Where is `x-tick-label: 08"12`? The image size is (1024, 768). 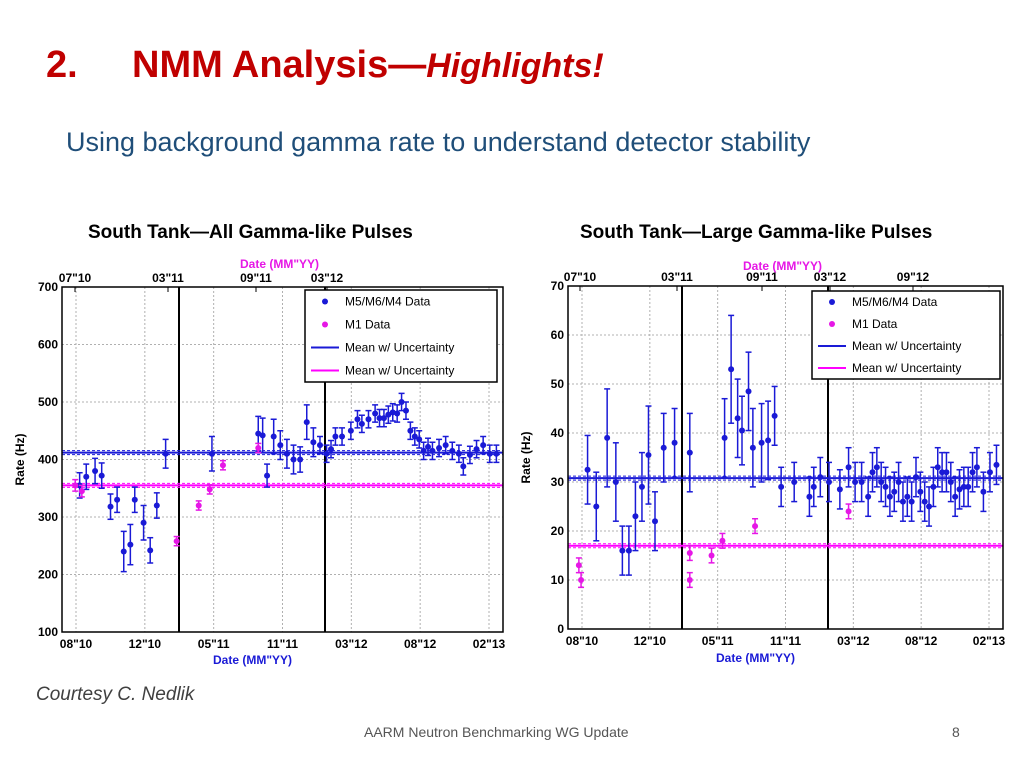
x-tick-label: 08"12 is located at coordinates (921, 641).